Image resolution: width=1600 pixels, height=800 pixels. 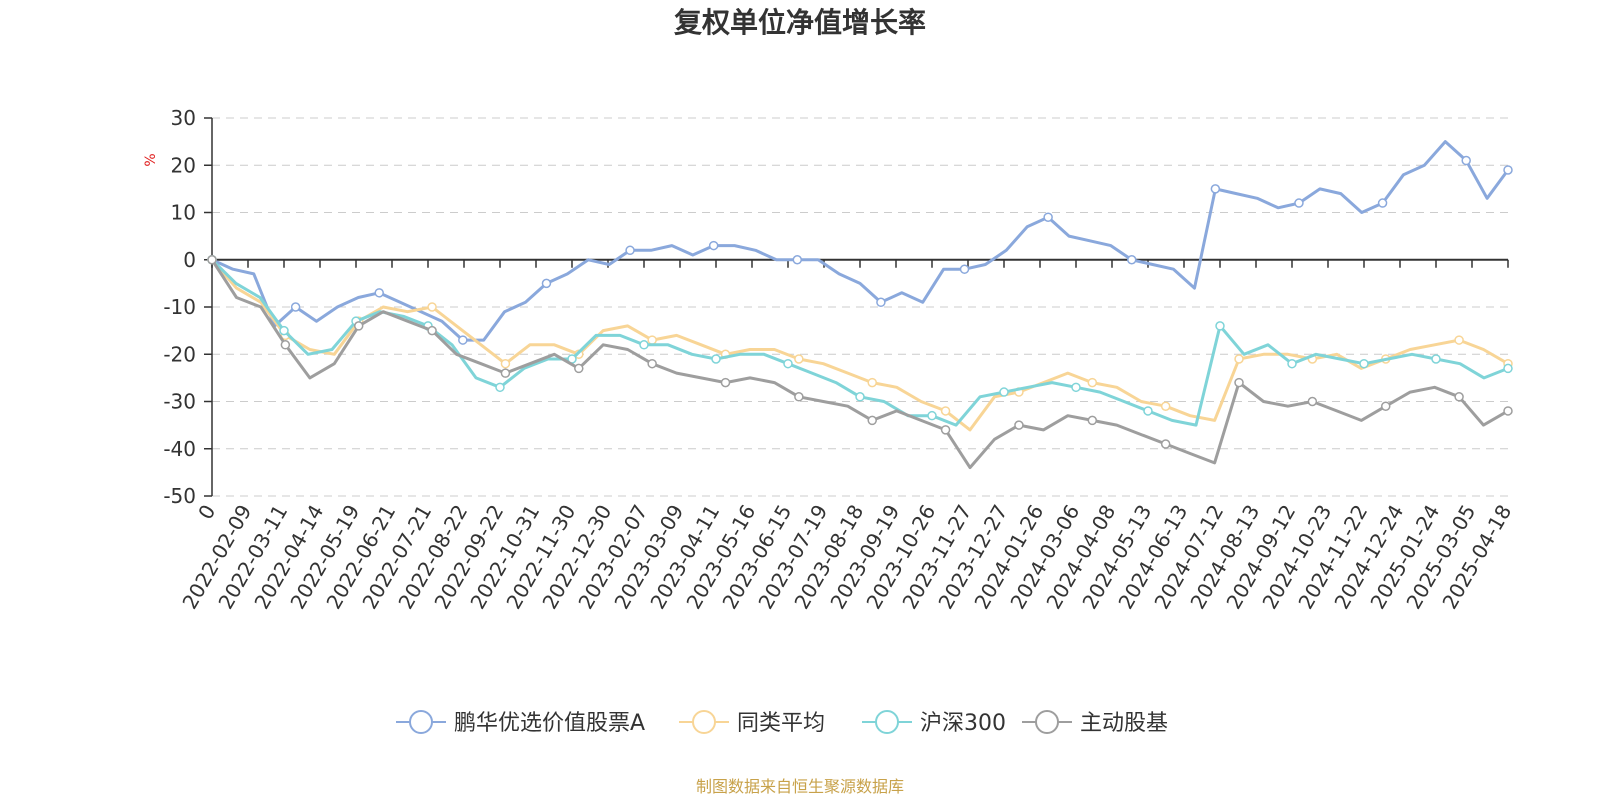 What do you see at coordinates (549, 723) in the screenshot?
I see `legend-label-0: 鹏华优选价值股票A` at bounding box center [549, 723].